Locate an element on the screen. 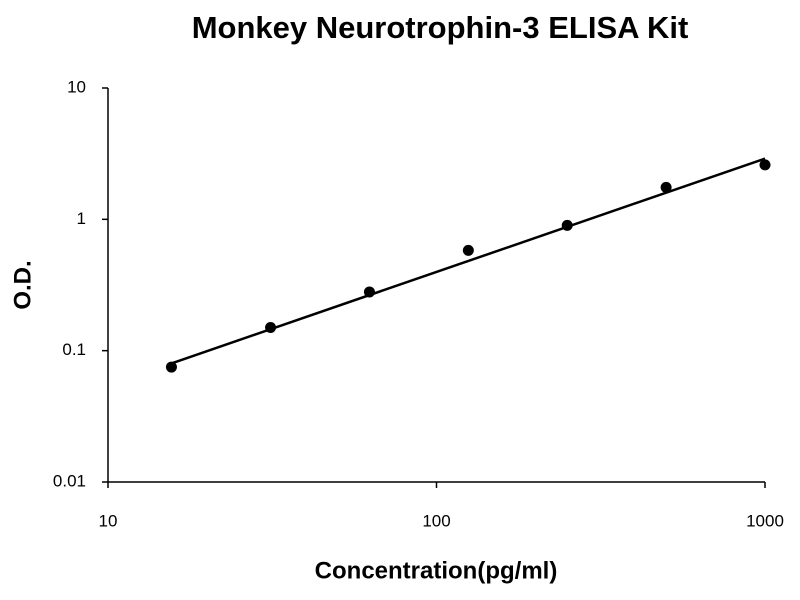 Image resolution: width=800 pixels, height=600 pixels. y-axis-label: O.D. is located at coordinates (22, 284).